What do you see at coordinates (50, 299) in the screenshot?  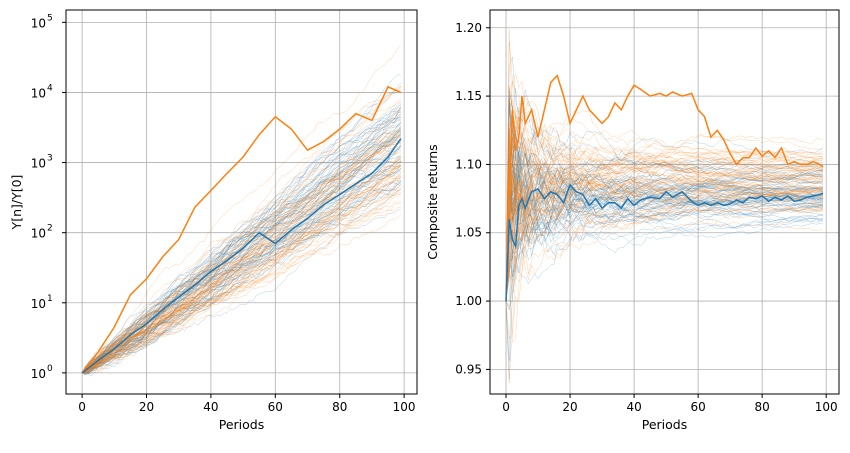 I see `y-tick-label-exponent: 1` at bounding box center [50, 299].